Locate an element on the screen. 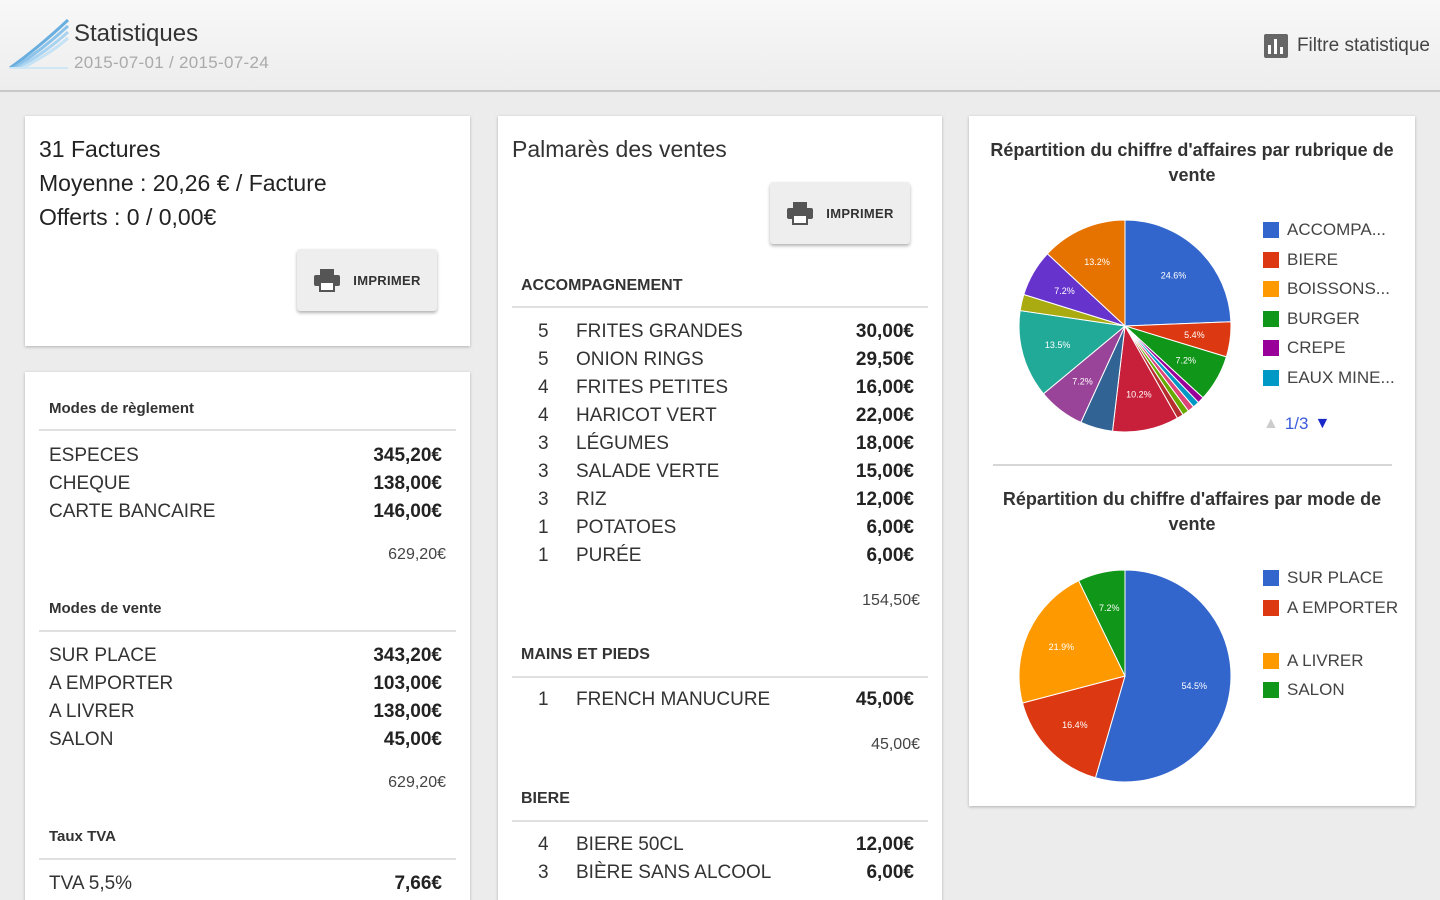 Image resolution: width=1440 pixels, height=900 pixels. slice-label: 24.6% is located at coordinates (1174, 276).